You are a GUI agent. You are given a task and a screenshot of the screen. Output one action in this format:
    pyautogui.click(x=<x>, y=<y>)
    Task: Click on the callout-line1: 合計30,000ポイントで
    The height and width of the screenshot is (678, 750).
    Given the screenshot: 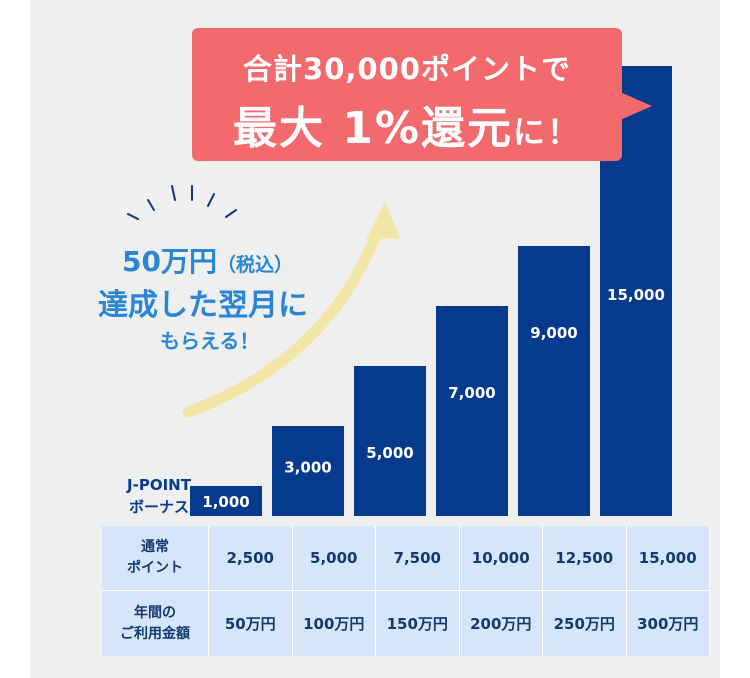 What is the action you would take?
    pyautogui.click(x=407, y=69)
    